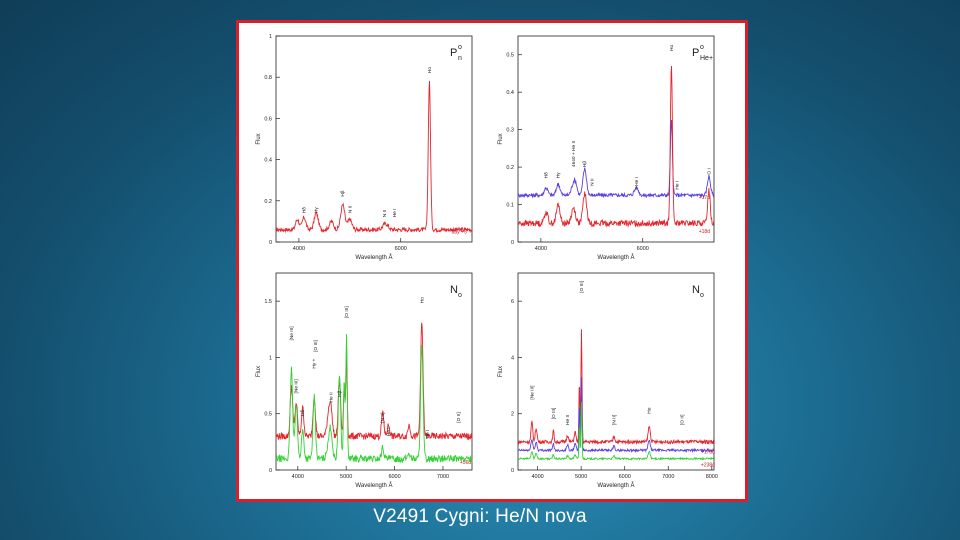  What do you see at coordinates (616, 387) in the screenshot?
I see `series-137d` at bounding box center [616, 387].